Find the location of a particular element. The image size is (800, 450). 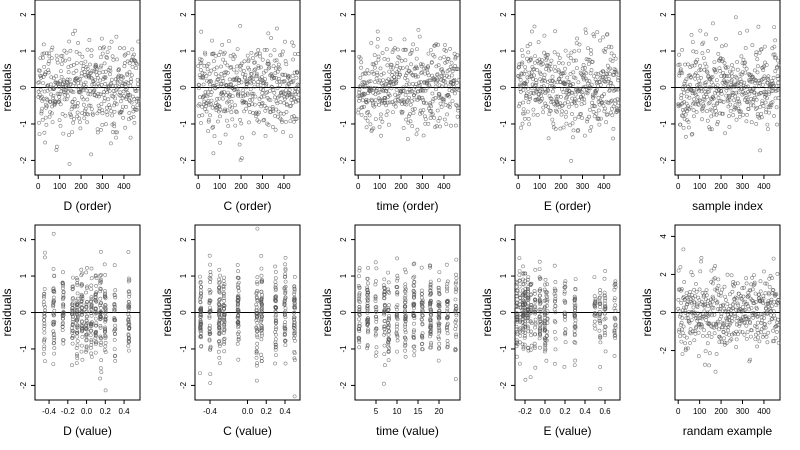

y-axis-title: residuals is located at coordinates (167, 312).